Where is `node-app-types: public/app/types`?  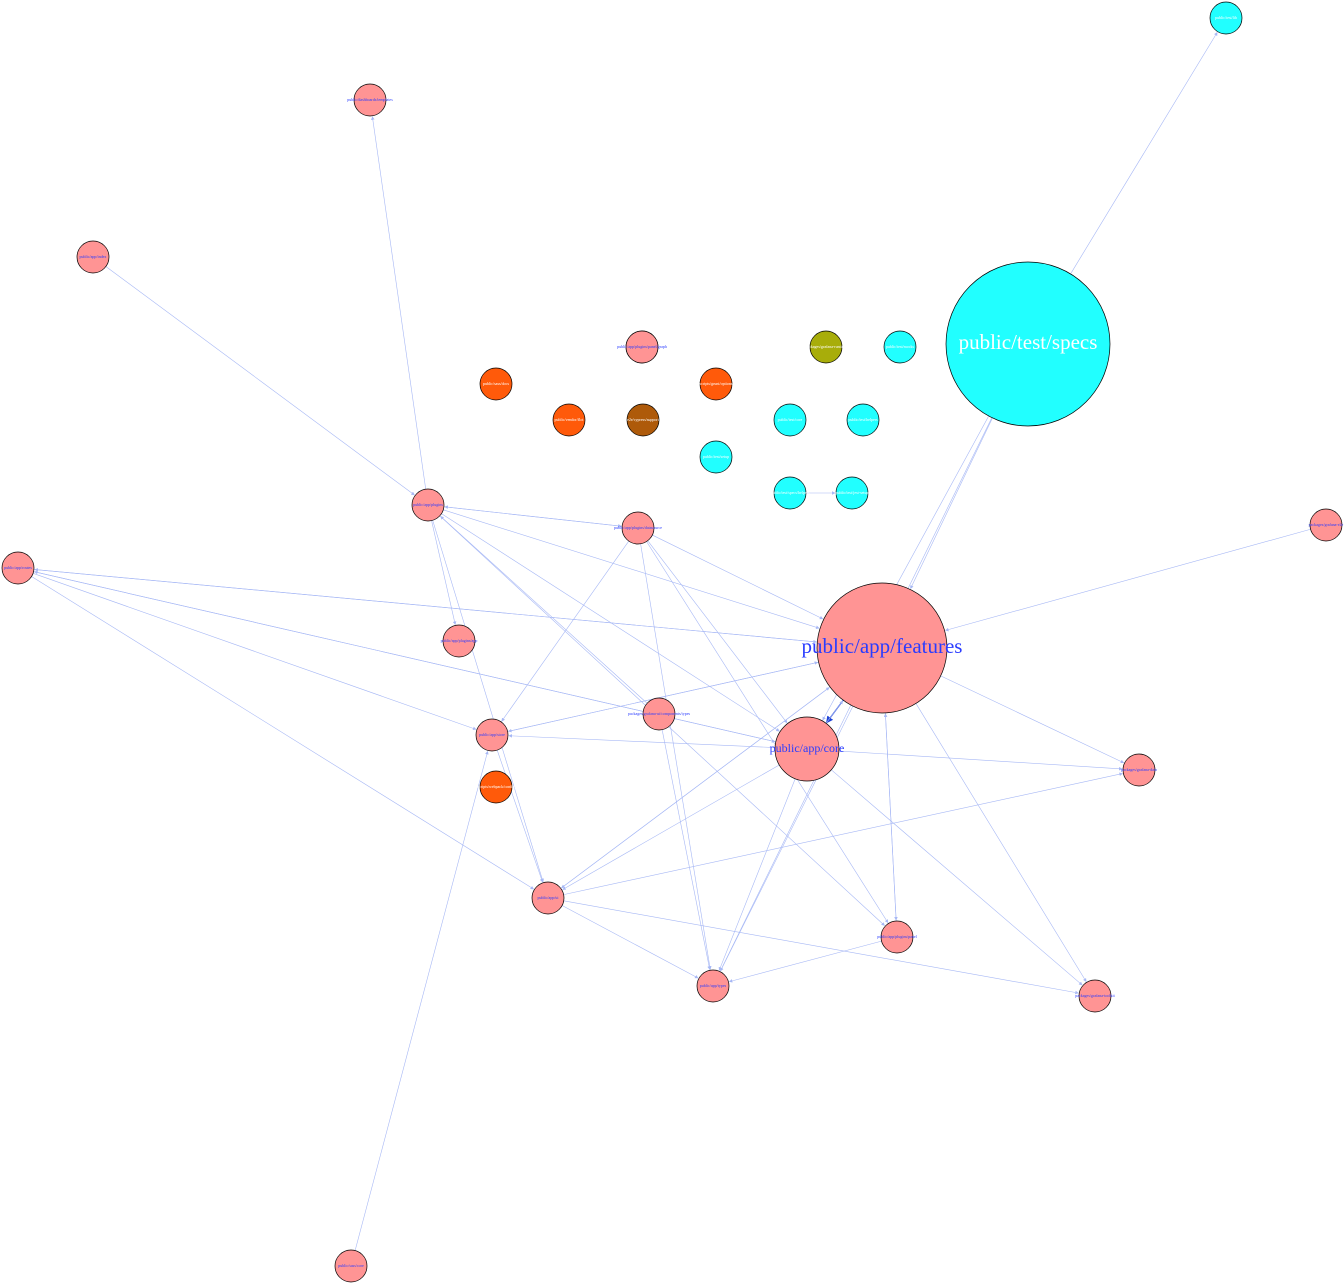 node-app-types: public/app/types is located at coordinates (713, 986).